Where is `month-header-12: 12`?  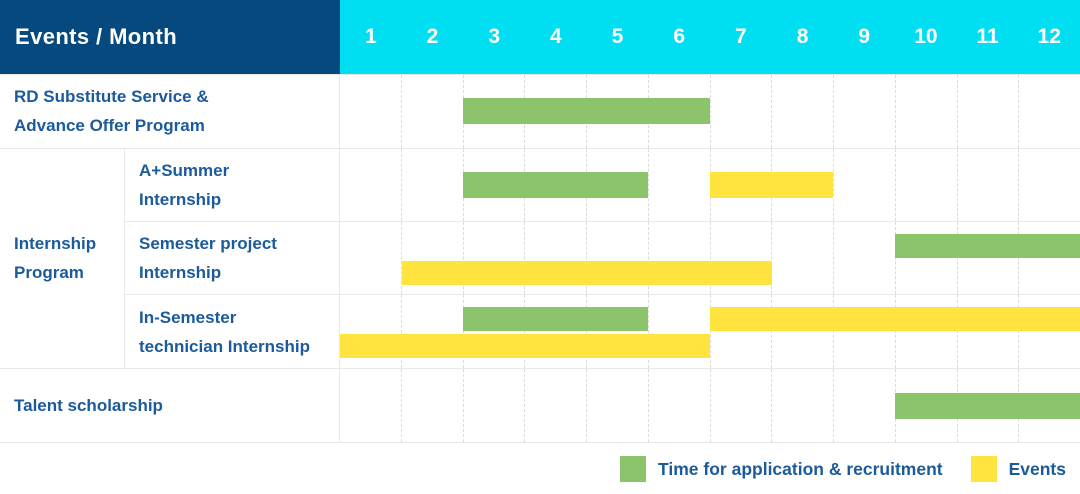
month-header-12: 12 is located at coordinates (1049, 36).